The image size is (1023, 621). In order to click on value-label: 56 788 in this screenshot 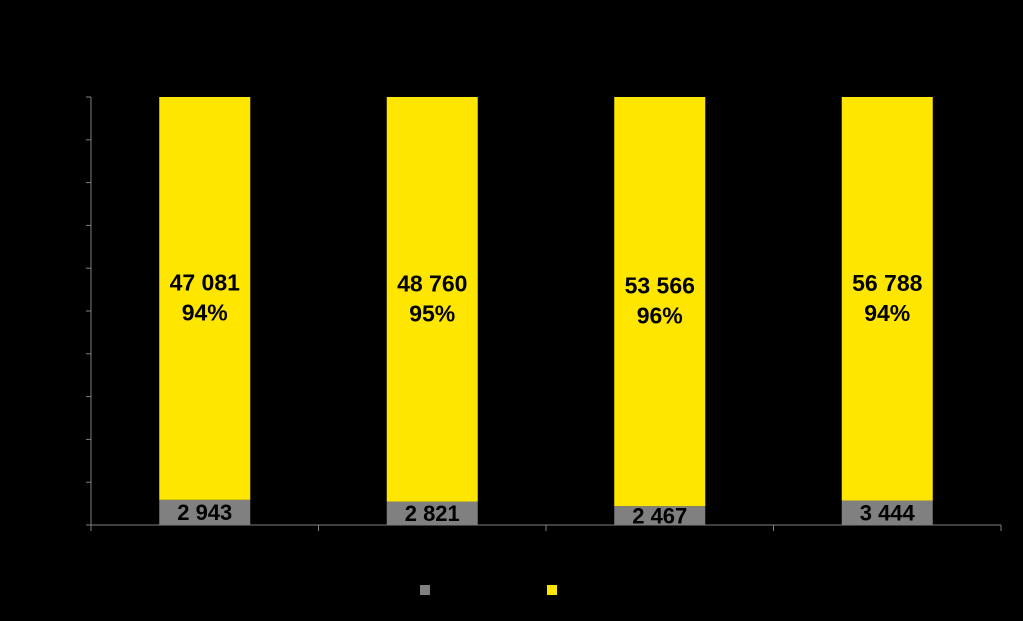, I will do `click(887, 283)`.